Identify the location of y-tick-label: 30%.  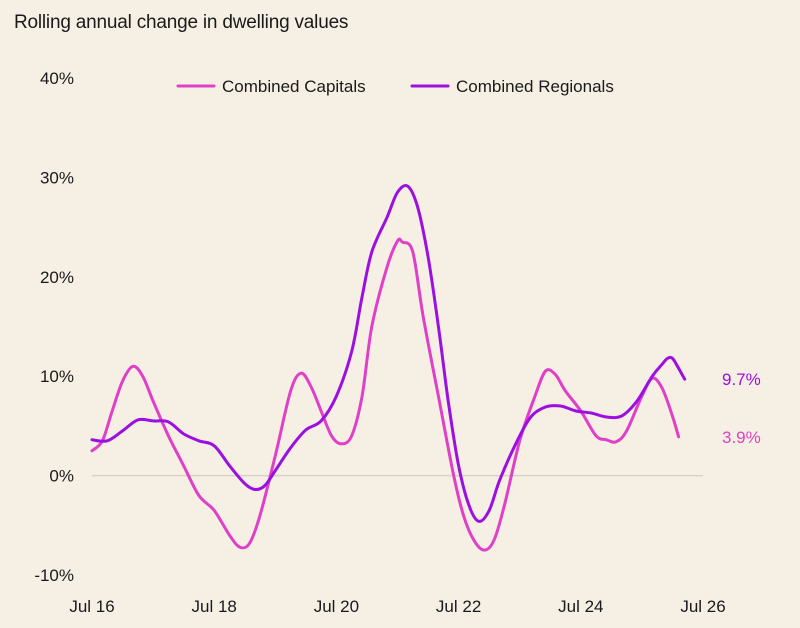
(57, 177).